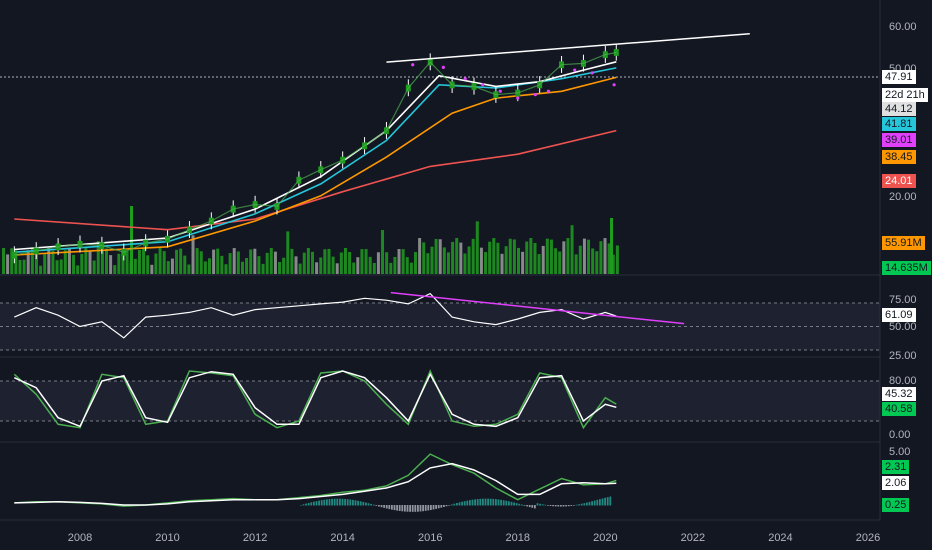 The width and height of the screenshot is (932, 550). What do you see at coordinates (611, 246) in the screenshot?
I see `volume-spike` at bounding box center [611, 246].